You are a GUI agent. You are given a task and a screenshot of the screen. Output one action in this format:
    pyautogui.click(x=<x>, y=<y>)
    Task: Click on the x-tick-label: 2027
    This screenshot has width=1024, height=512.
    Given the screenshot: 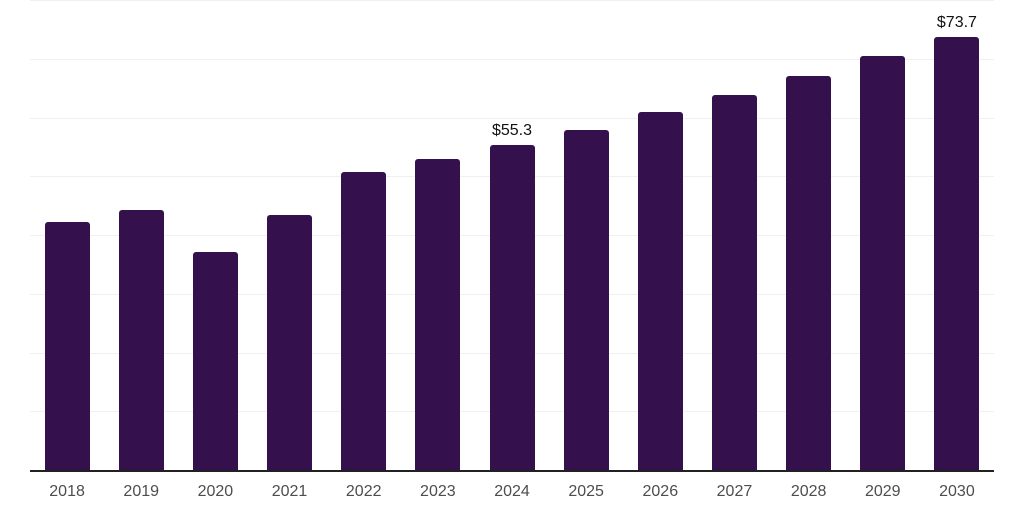 What is the action you would take?
    pyautogui.click(x=734, y=491)
    